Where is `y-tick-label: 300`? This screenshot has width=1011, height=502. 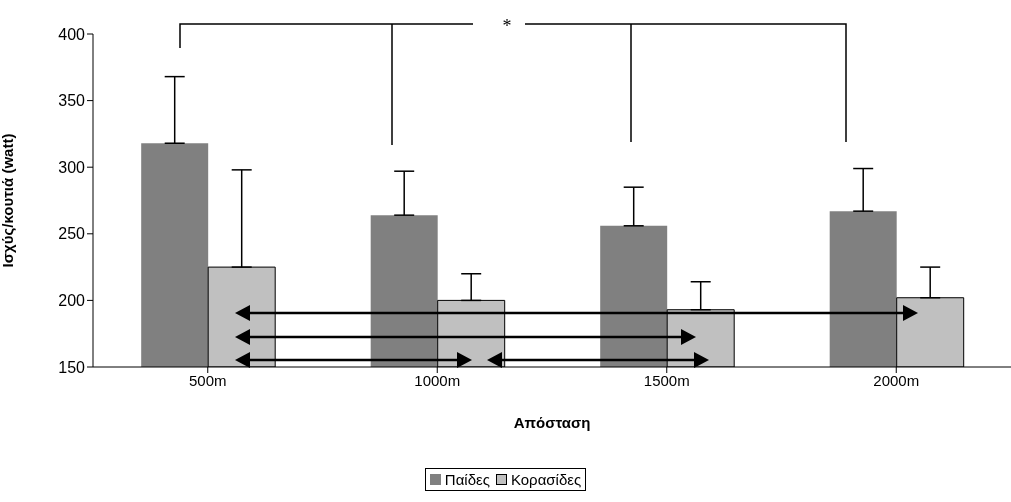
y-tick-label: 300 is located at coordinates (72, 167).